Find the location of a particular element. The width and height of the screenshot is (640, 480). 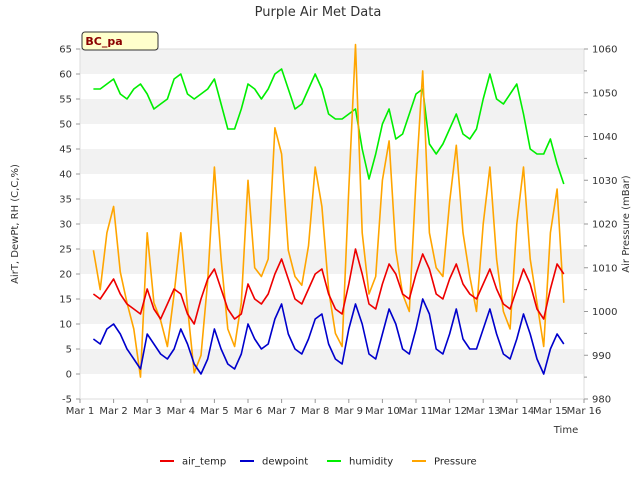

x-tick-label: Mar 3 is located at coordinates (147, 411).